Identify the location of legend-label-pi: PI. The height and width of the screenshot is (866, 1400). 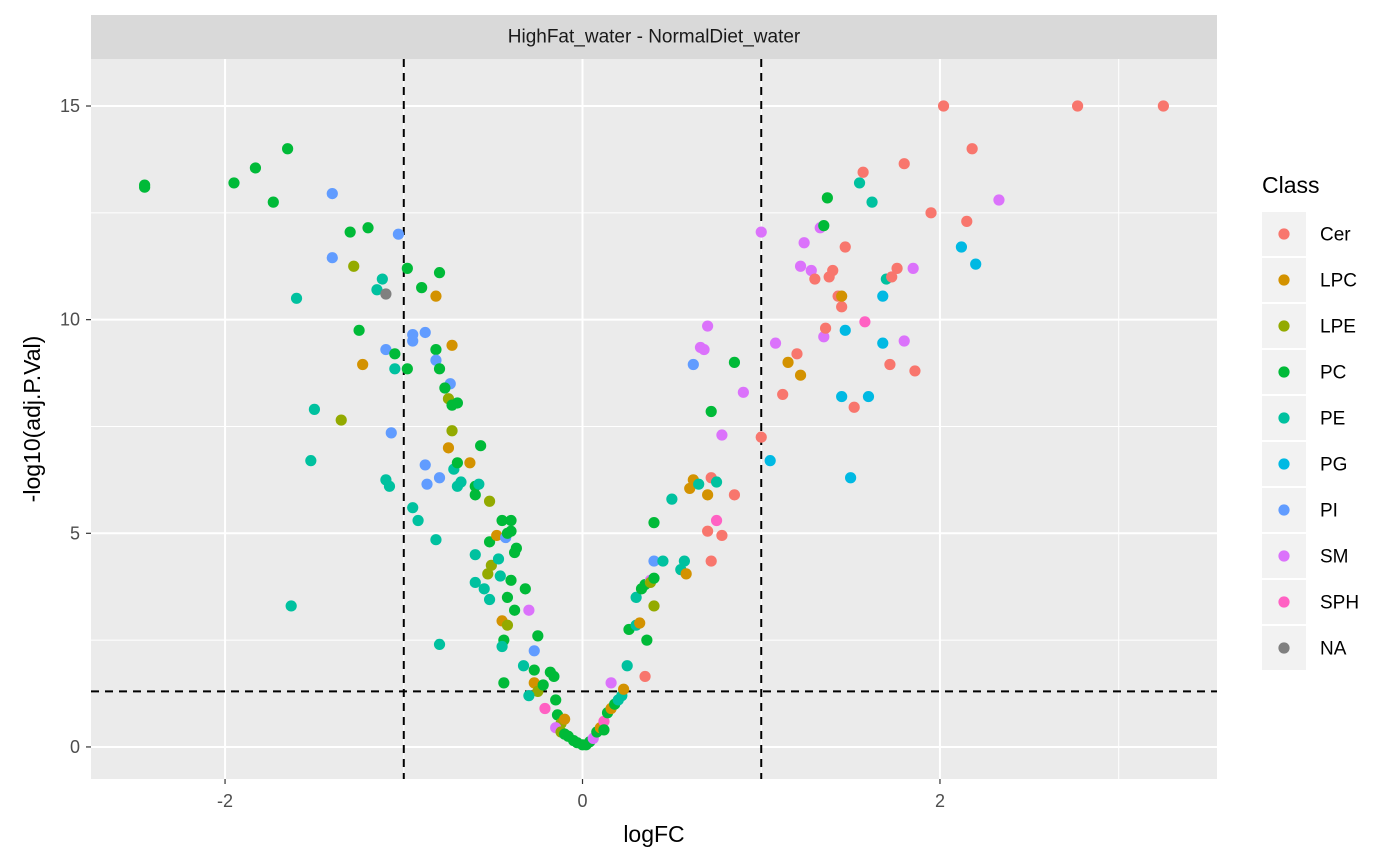
(1329, 511).